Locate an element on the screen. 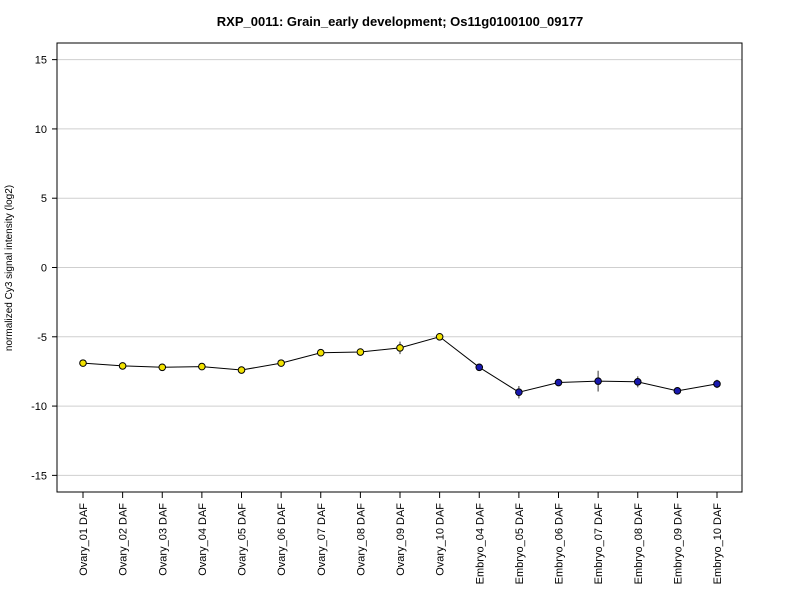 This screenshot has width=800, height=600. x-tick-label: Ovary_01 DAF is located at coordinates (84, 539).